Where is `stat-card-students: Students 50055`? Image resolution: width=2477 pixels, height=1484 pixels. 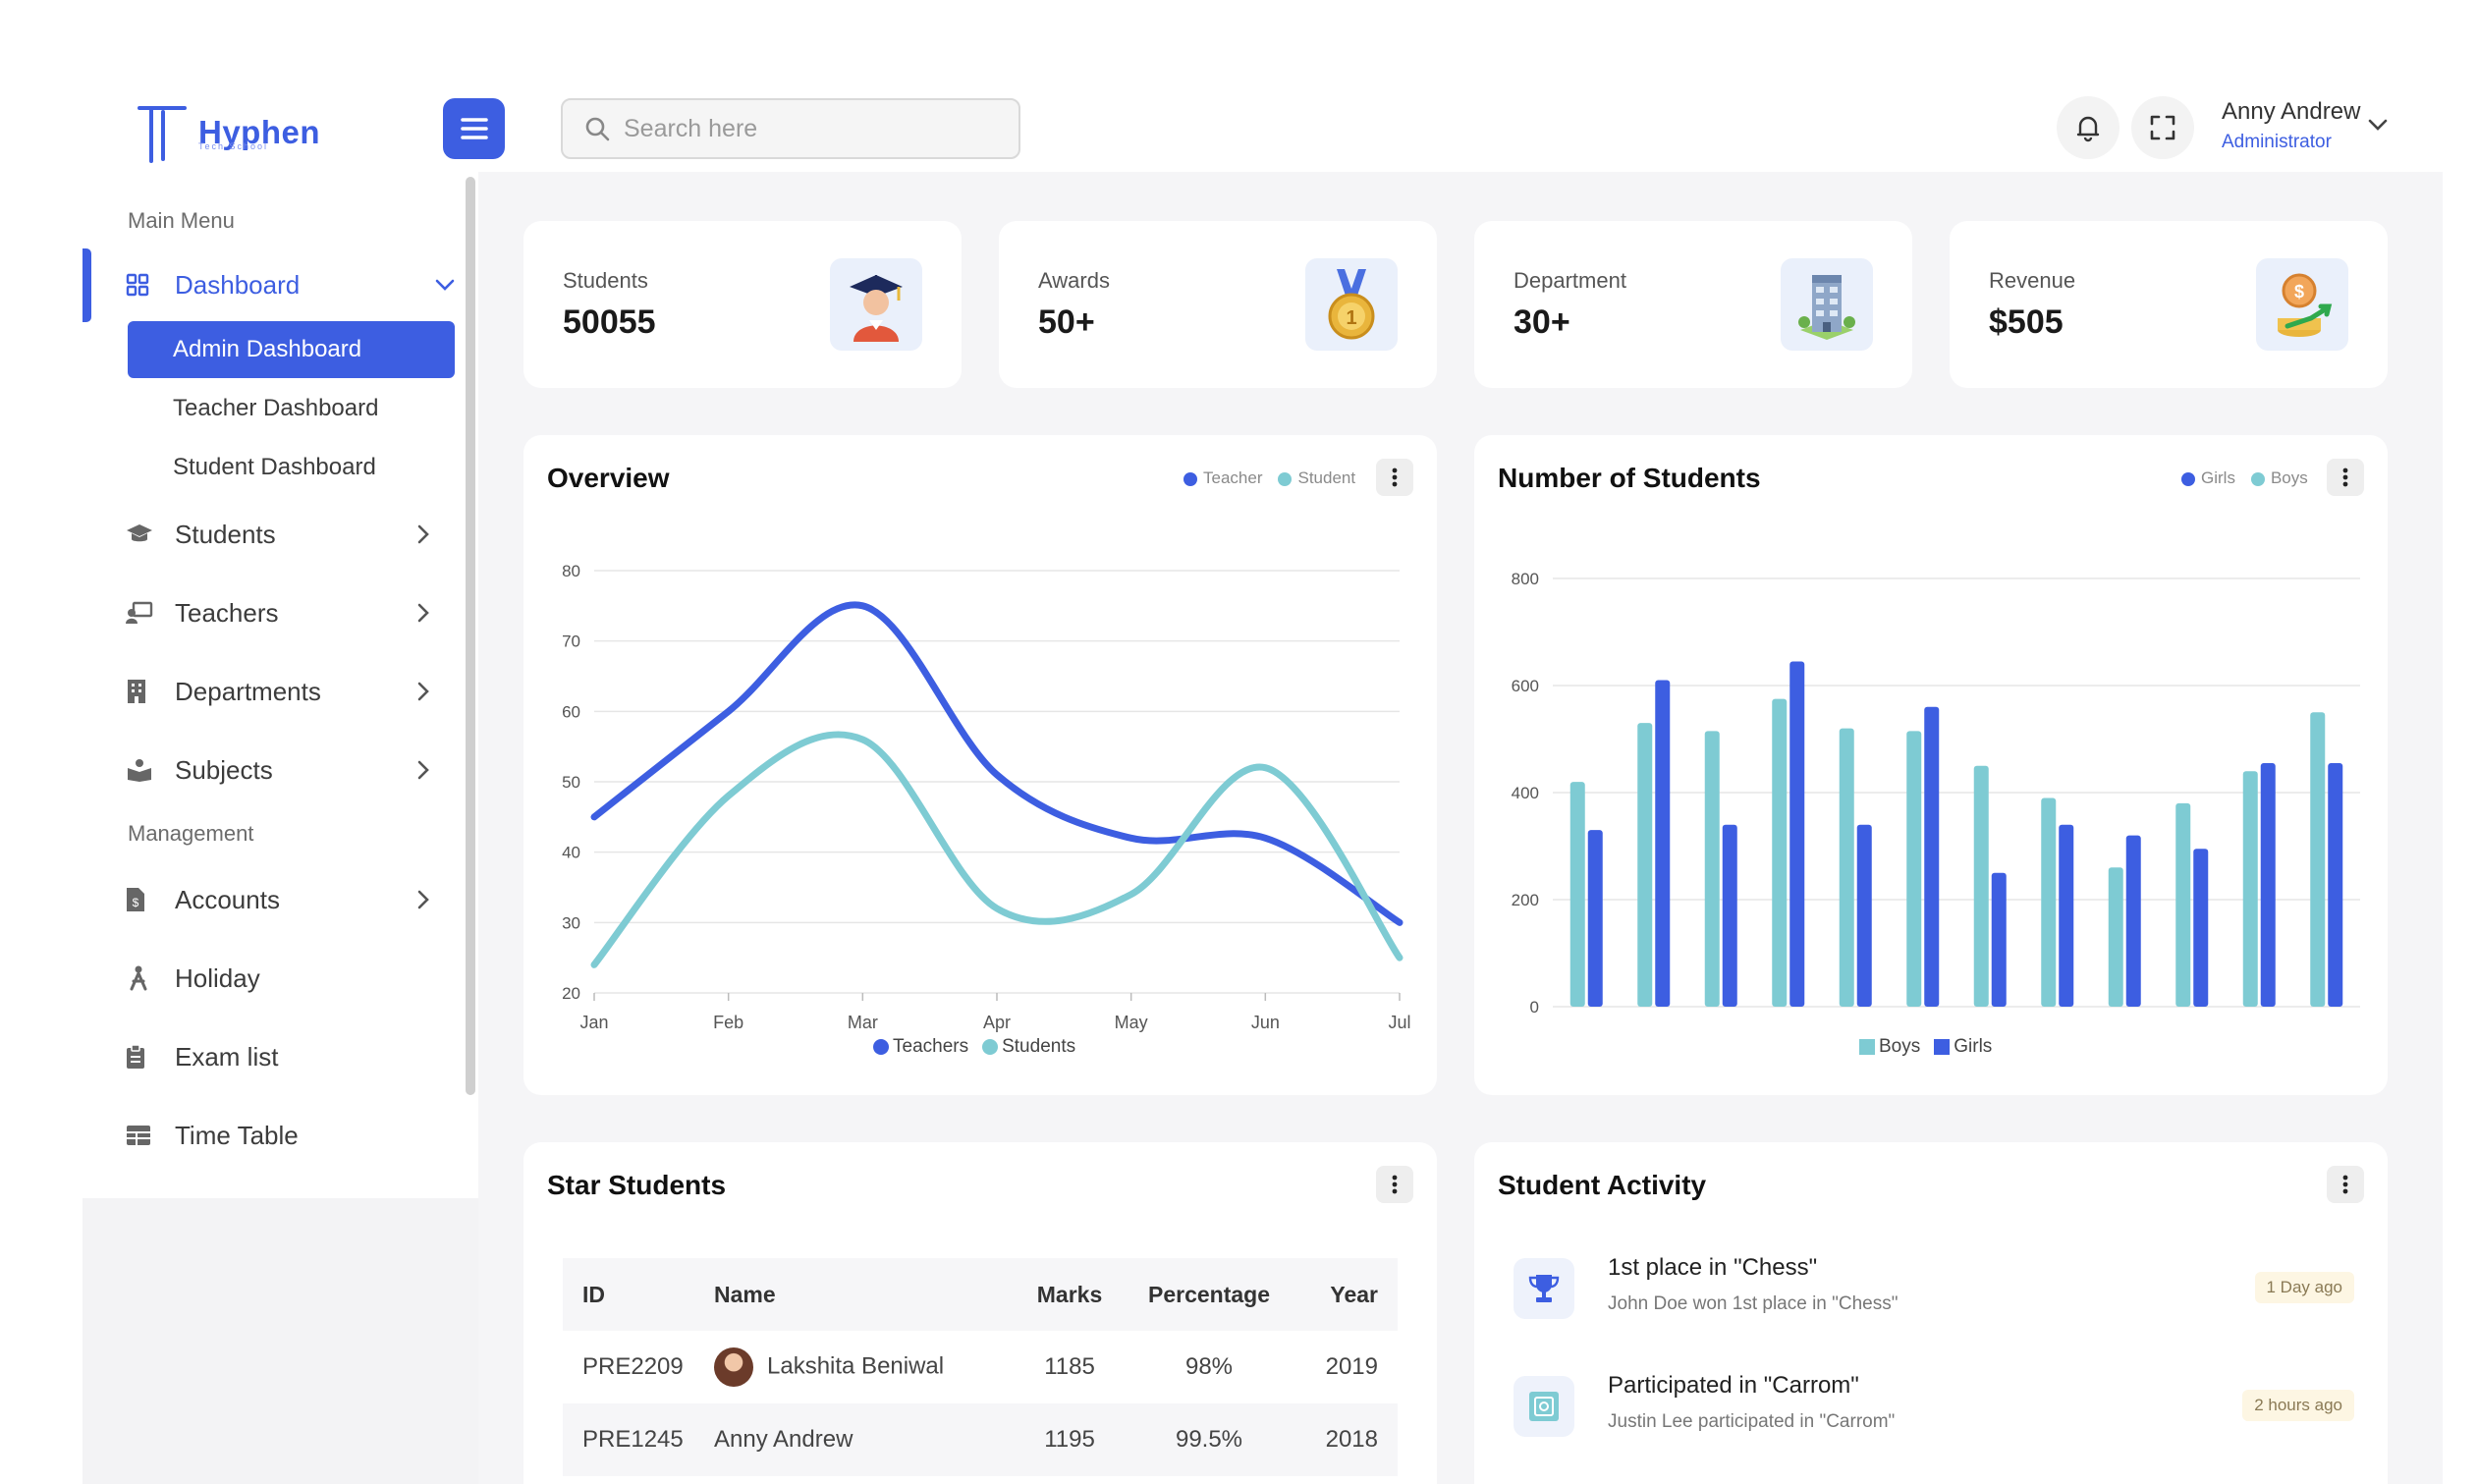
stat-card-students: Students 50055 is located at coordinates (742, 304).